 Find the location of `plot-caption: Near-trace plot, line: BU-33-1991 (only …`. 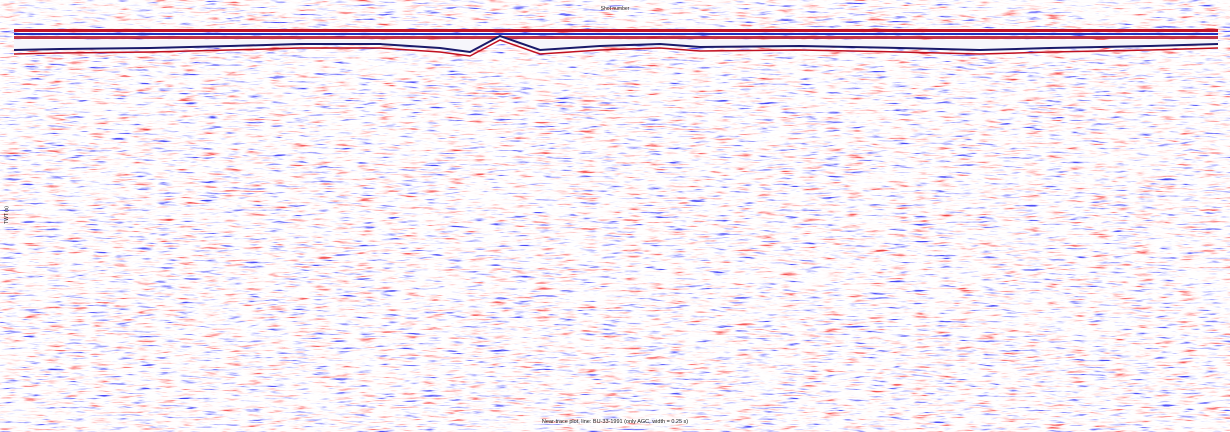

plot-caption: Near-trace plot, line: BU-33-1991 (only … is located at coordinates (615, 422).